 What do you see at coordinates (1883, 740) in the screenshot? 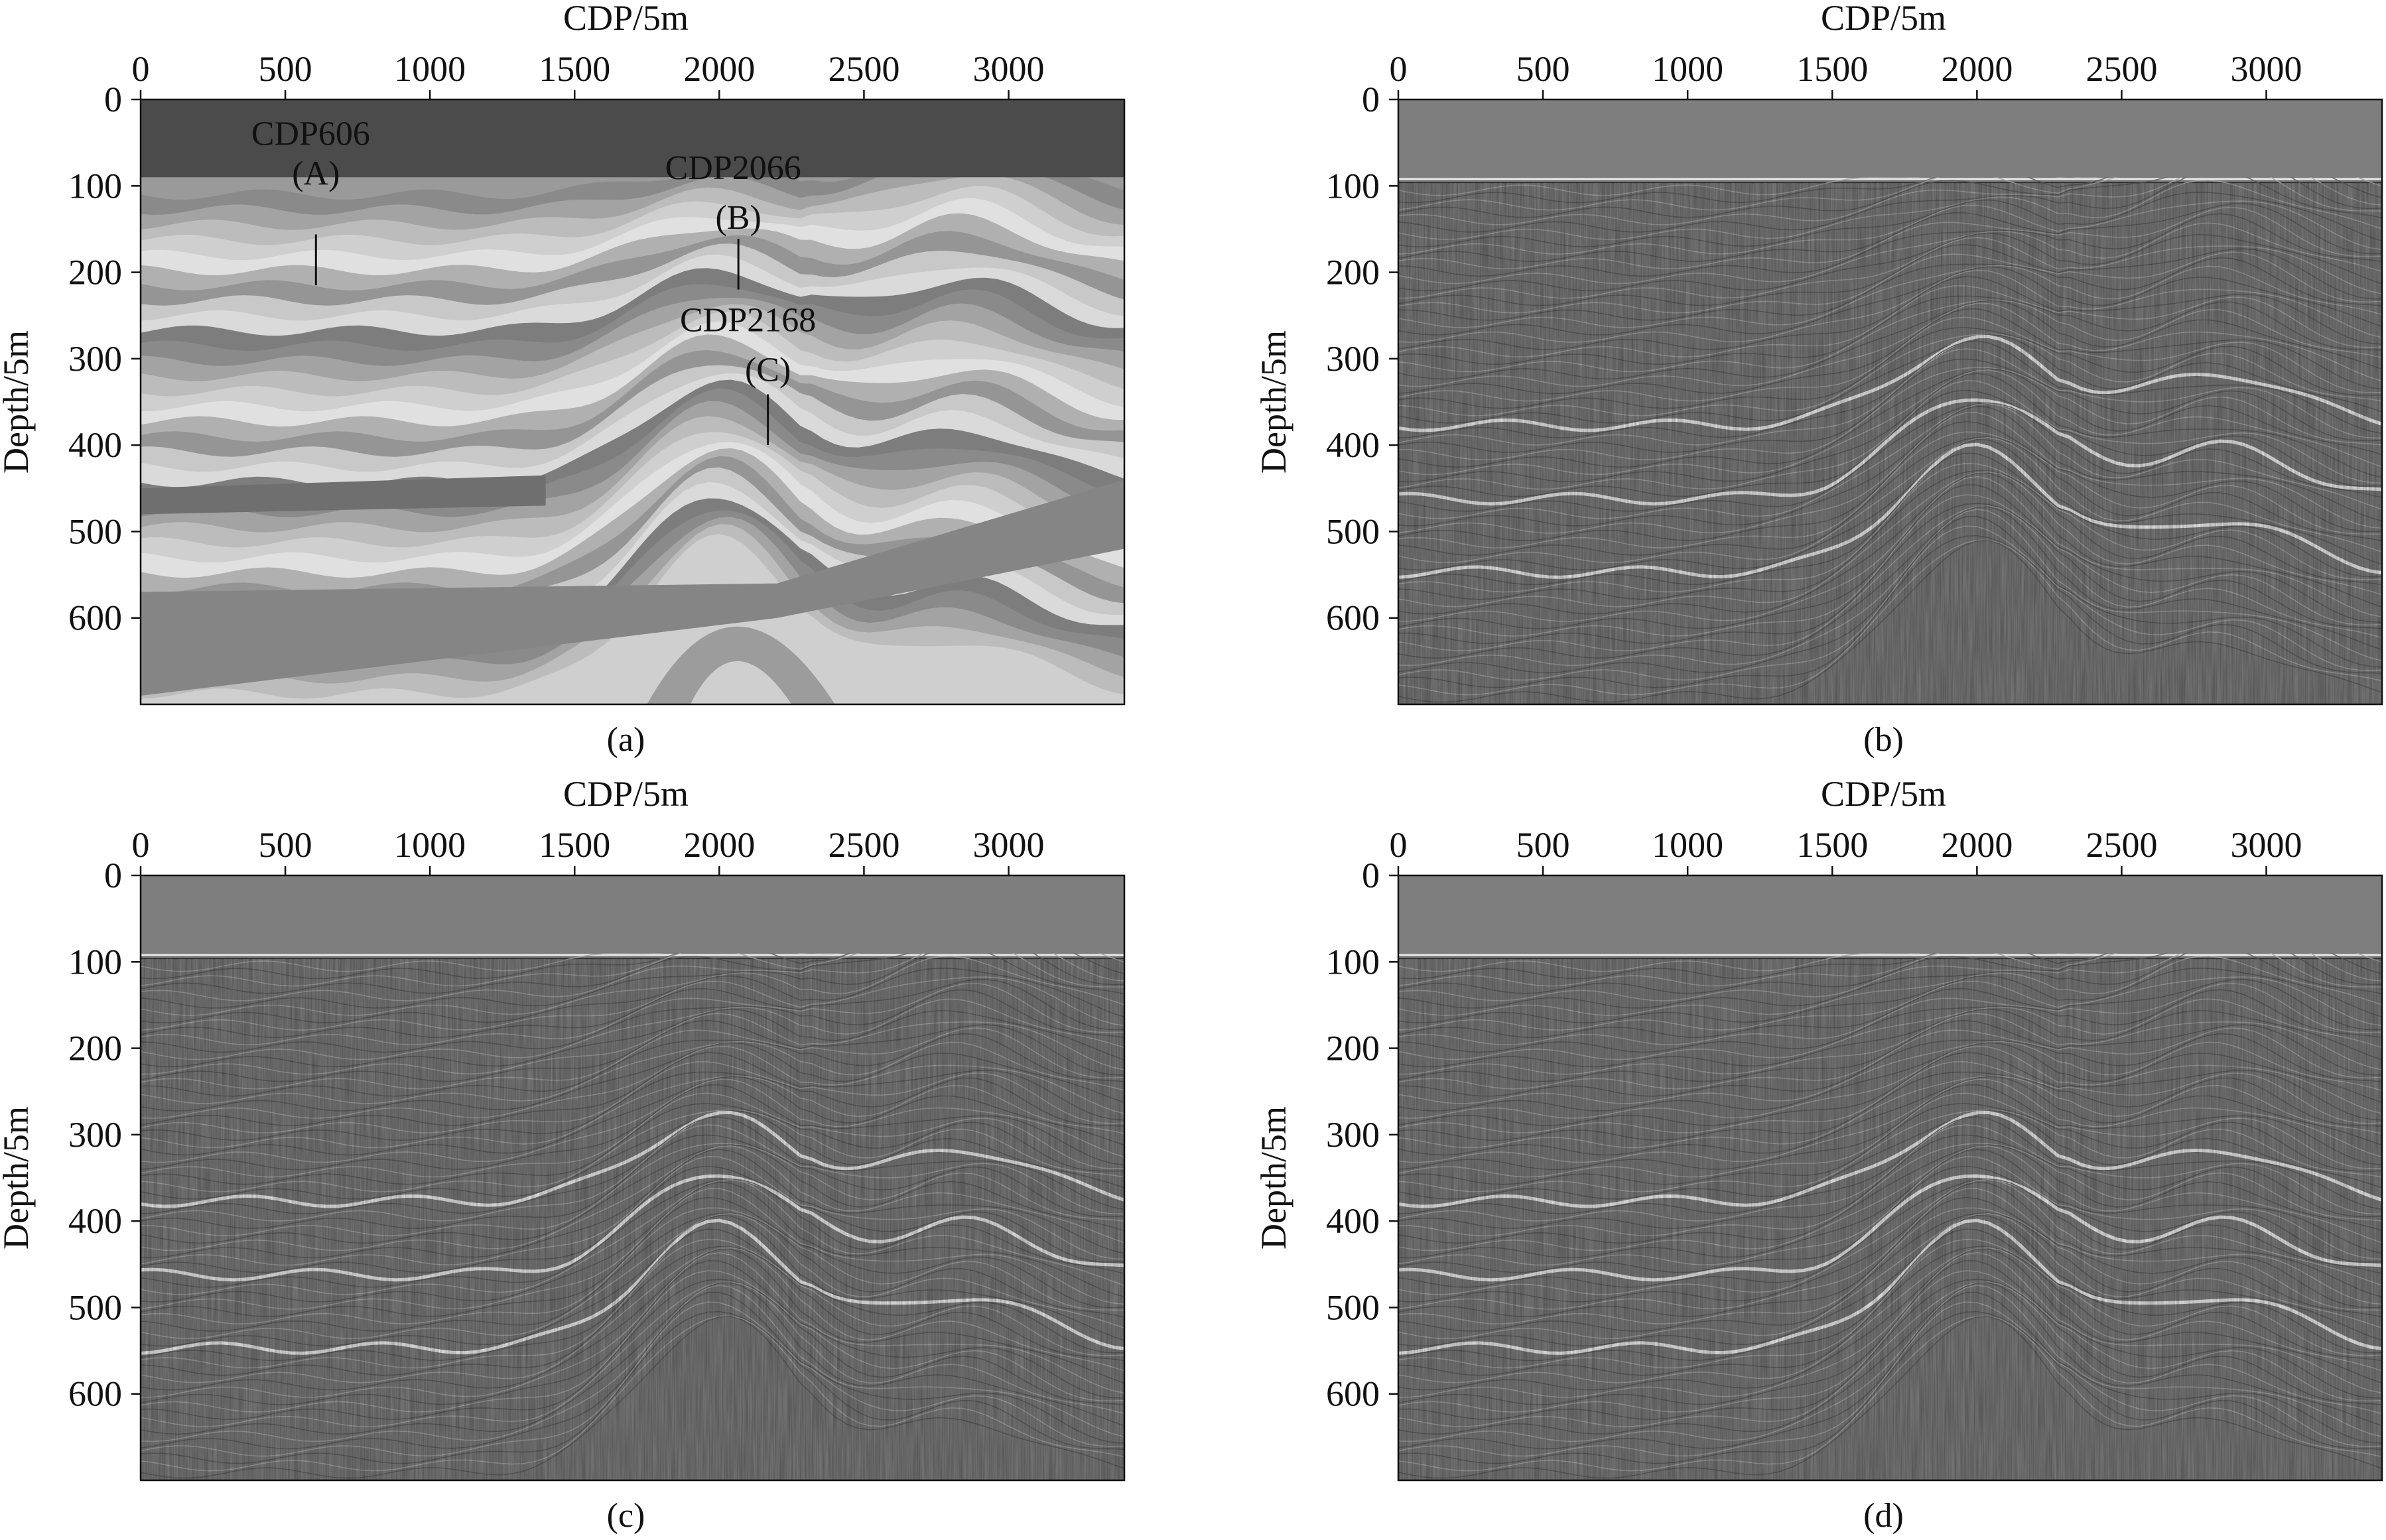
I see `panel-caption: (b)` at bounding box center [1883, 740].